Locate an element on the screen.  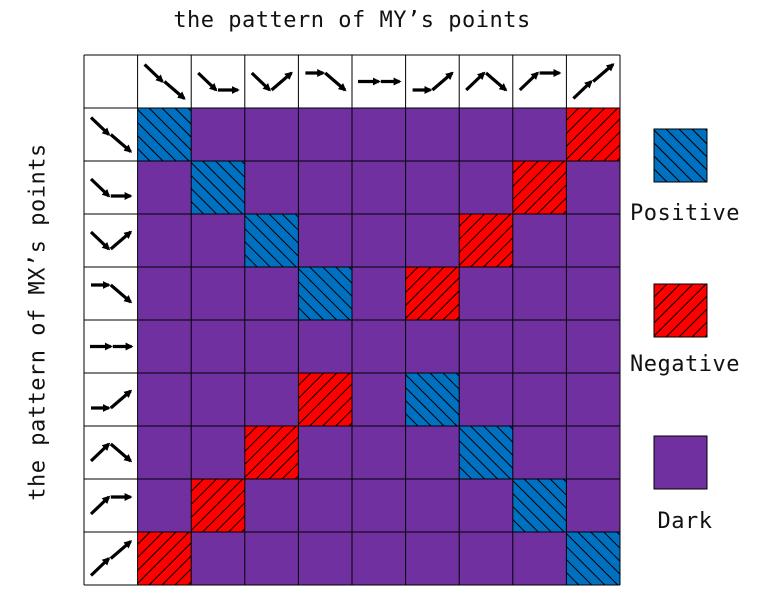
legend-swatch-positive is located at coordinates (680, 155).